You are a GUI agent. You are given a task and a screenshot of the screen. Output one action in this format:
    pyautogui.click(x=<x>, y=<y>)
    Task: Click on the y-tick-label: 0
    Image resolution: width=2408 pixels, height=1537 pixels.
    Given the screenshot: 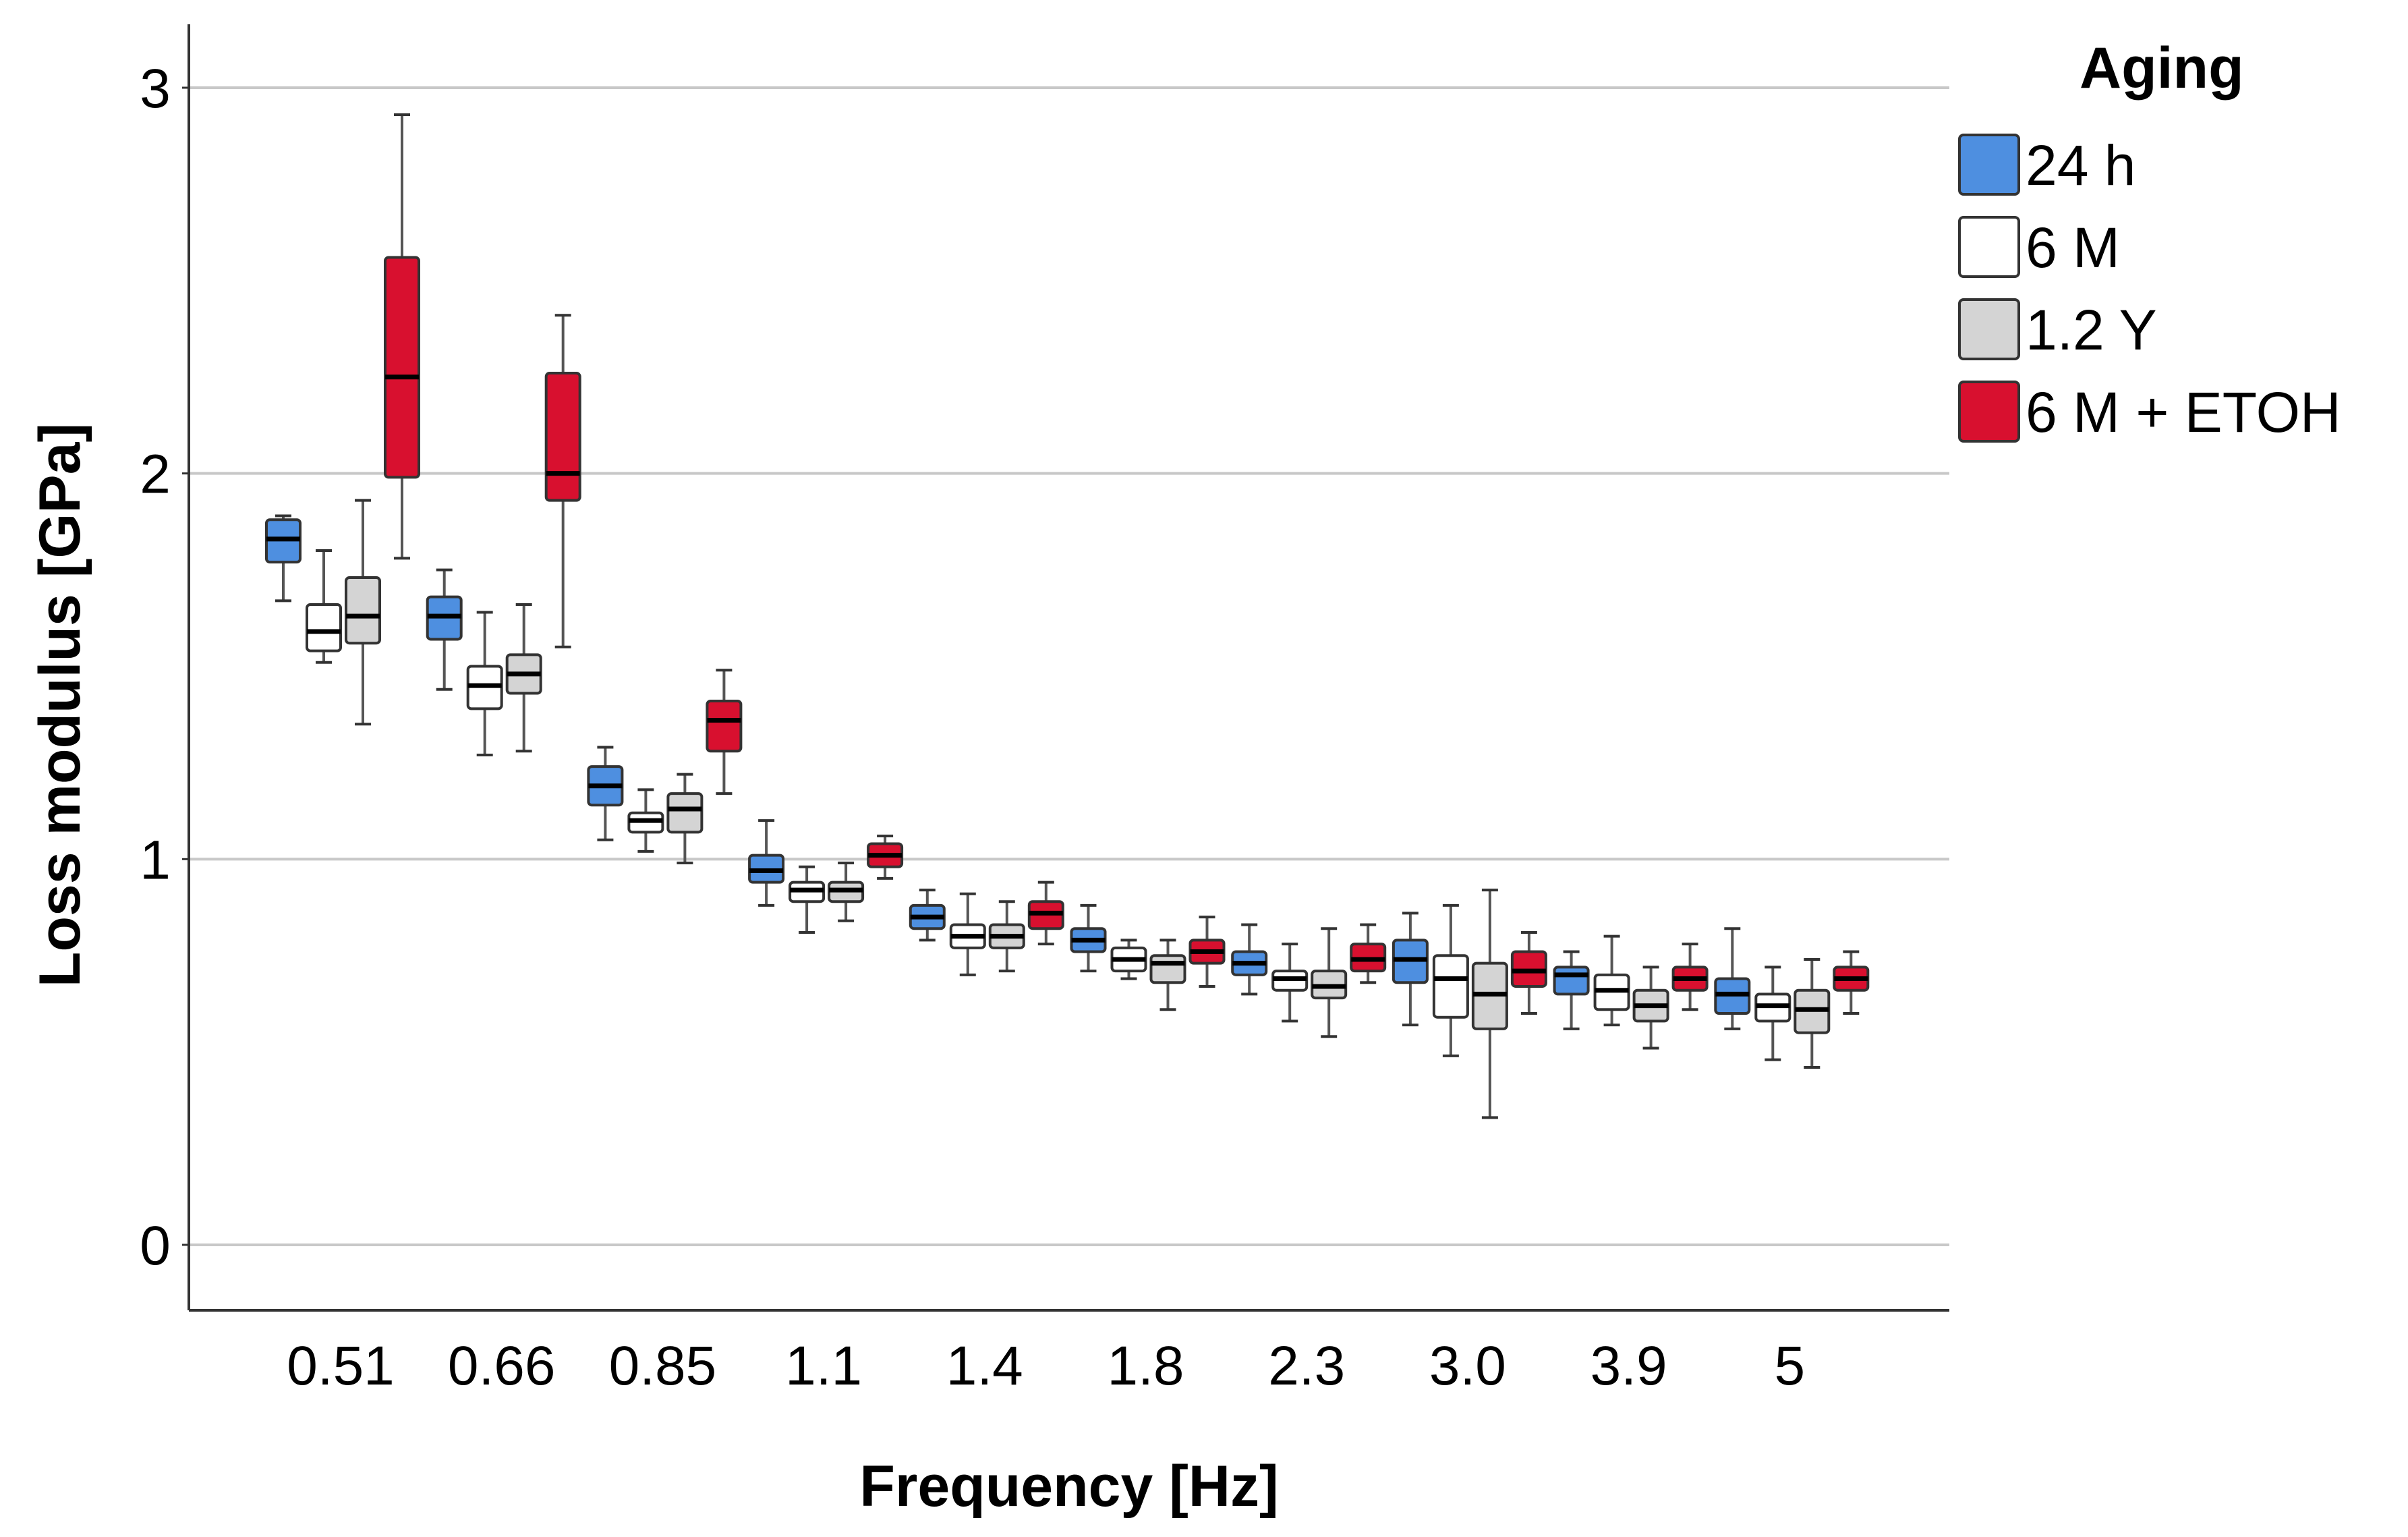 What is the action you would take?
    pyautogui.click(x=155, y=1246)
    